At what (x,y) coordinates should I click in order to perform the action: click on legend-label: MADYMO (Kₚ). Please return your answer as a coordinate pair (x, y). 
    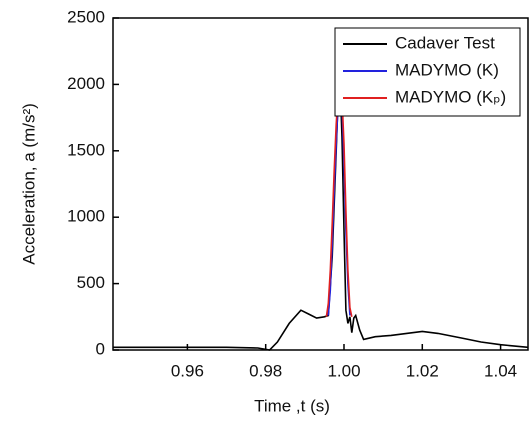
    Looking at the image, I should click on (450, 96).